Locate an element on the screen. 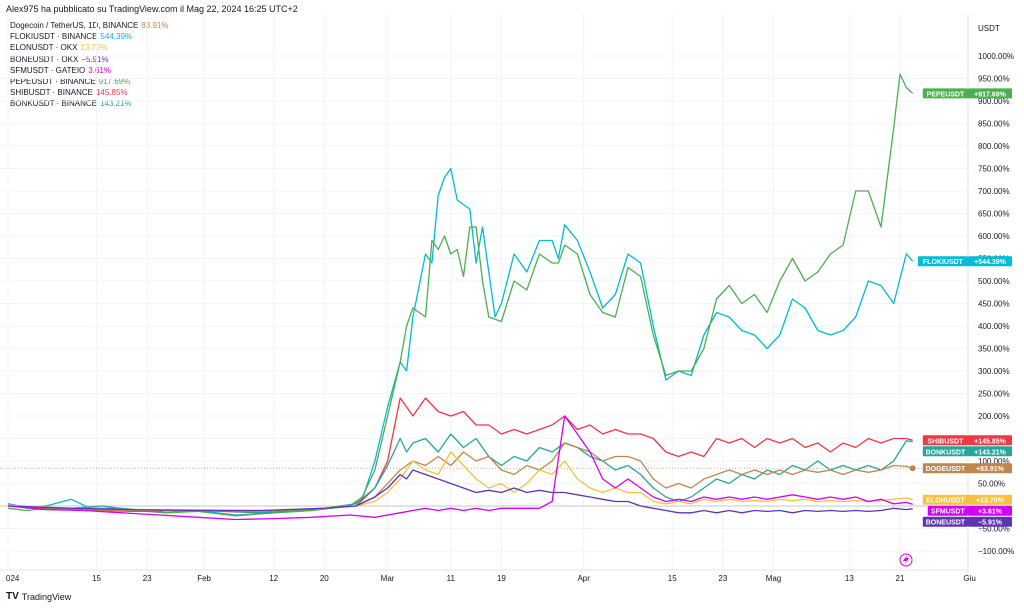 This screenshot has height=608, width=1024. y-tick-label: 100.00% is located at coordinates (994, 461).